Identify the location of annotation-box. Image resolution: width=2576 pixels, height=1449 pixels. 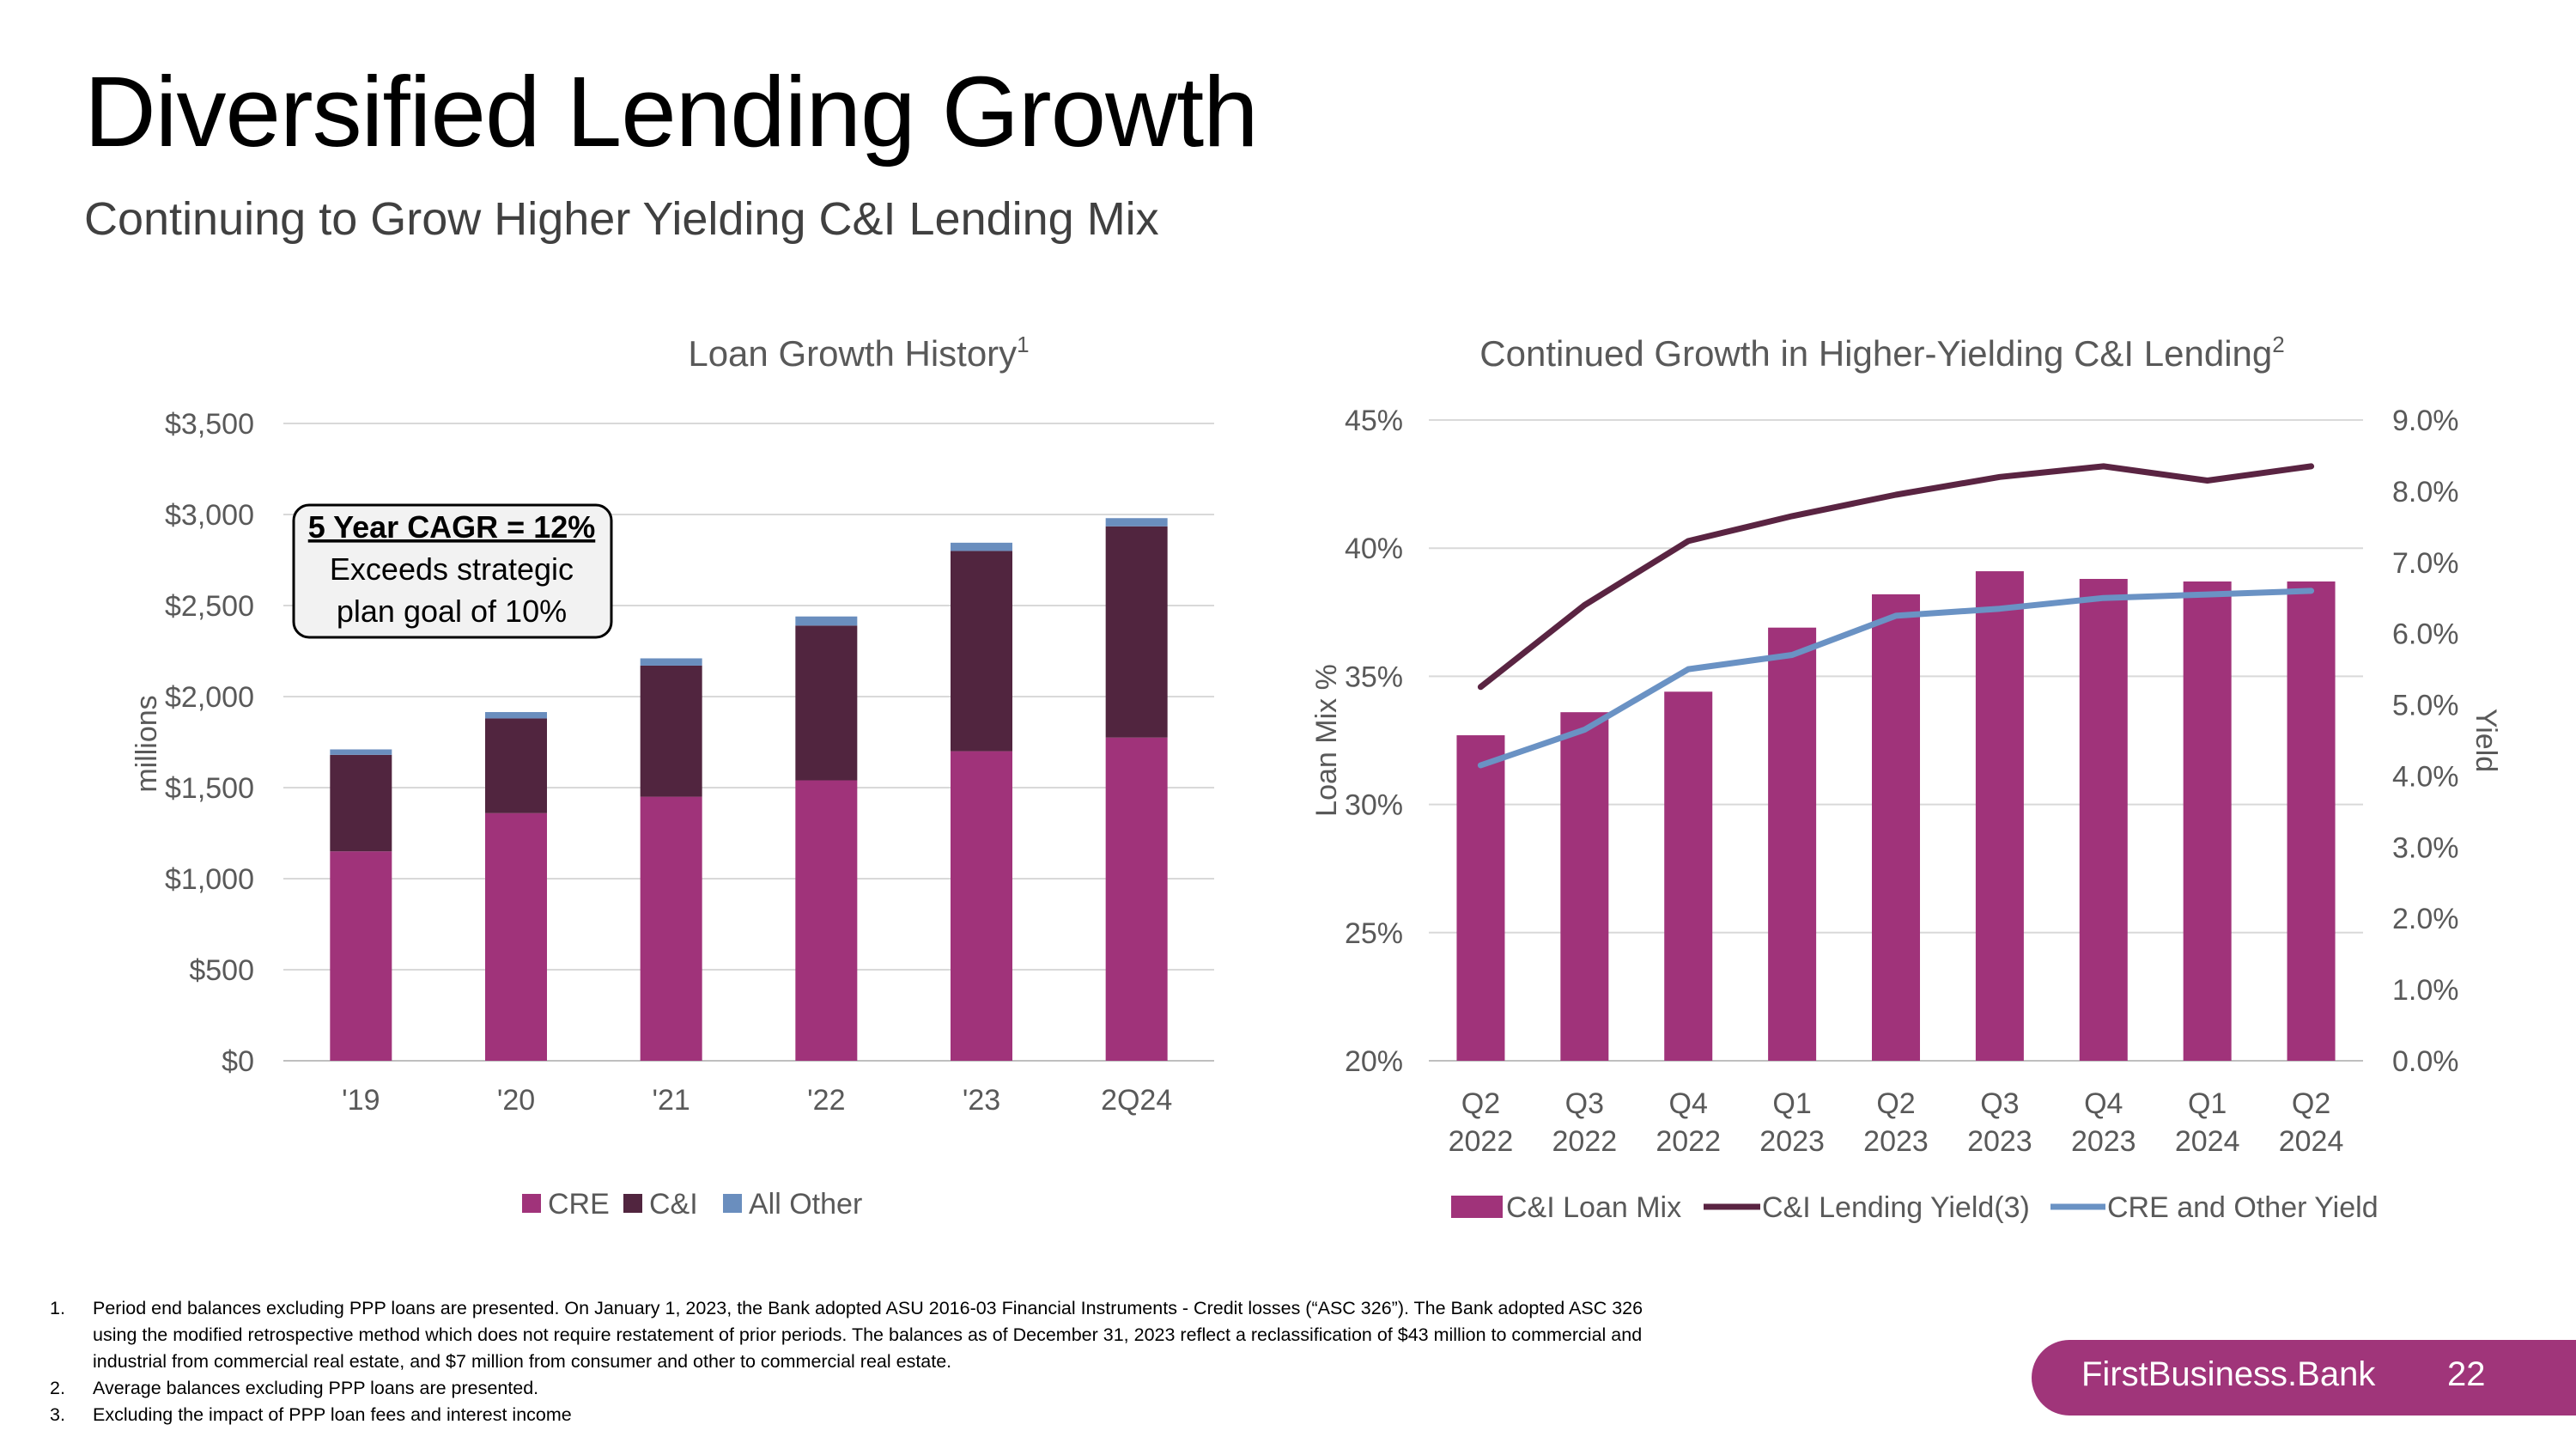
(452, 571).